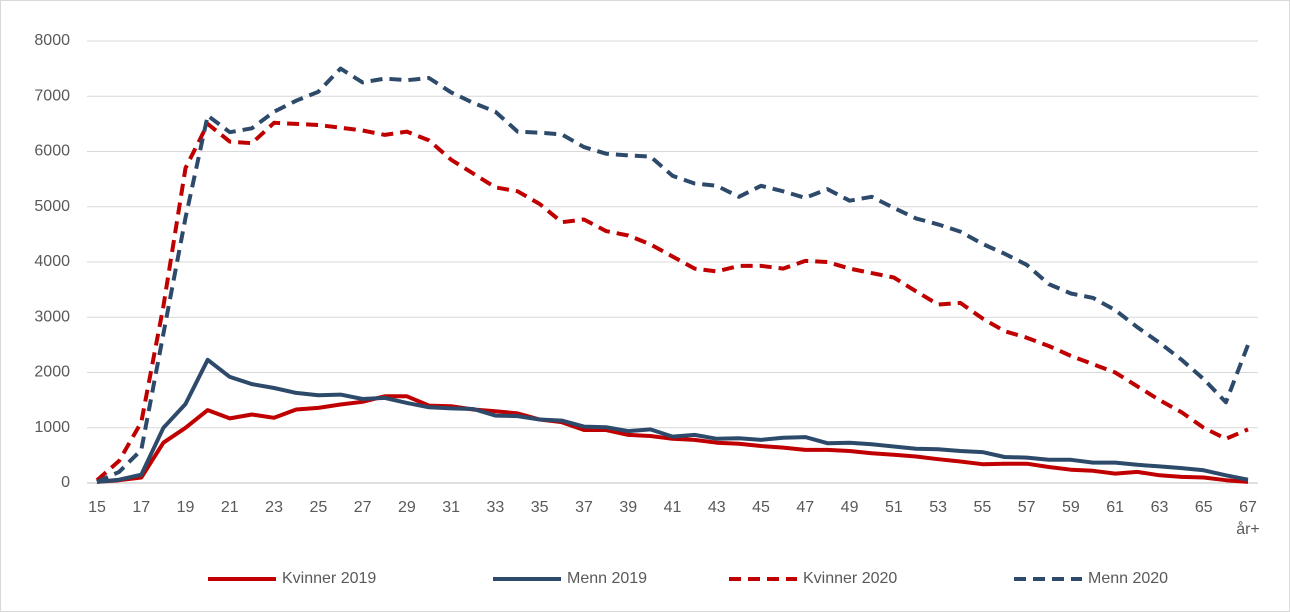  Describe the element at coordinates (607, 578) in the screenshot. I see `legend-label: Menn 2019` at that location.